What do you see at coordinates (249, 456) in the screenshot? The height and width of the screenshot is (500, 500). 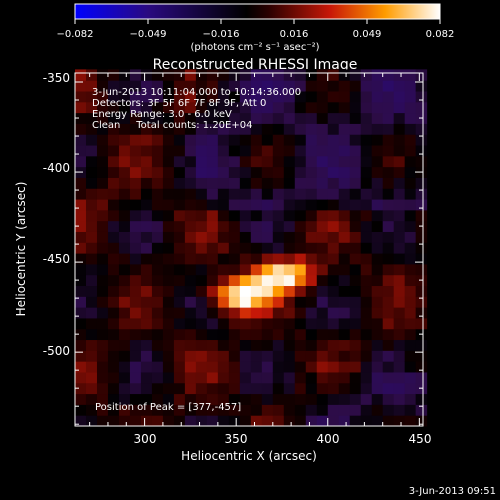 I see `x-axis-label: Heliocentric X (arcsec)` at bounding box center [249, 456].